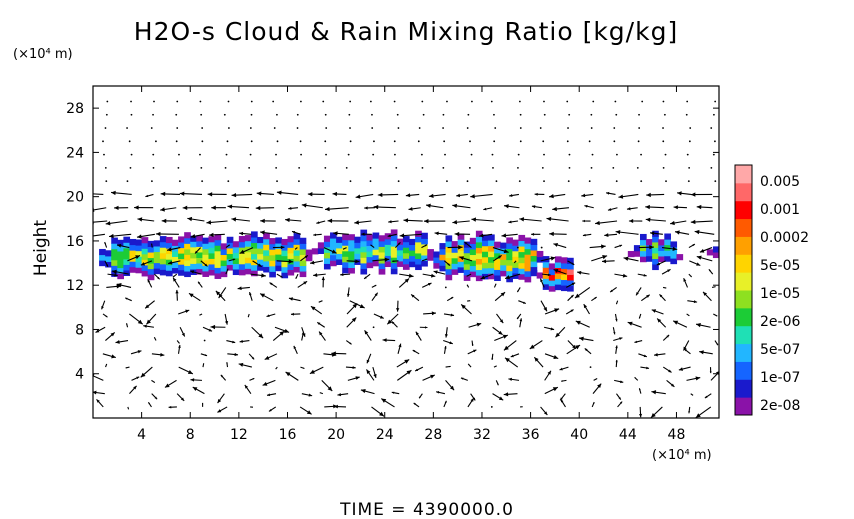  Describe the element at coordinates (780, 294) in the screenshot. I see `colorbar-label: 1e-05` at that location.